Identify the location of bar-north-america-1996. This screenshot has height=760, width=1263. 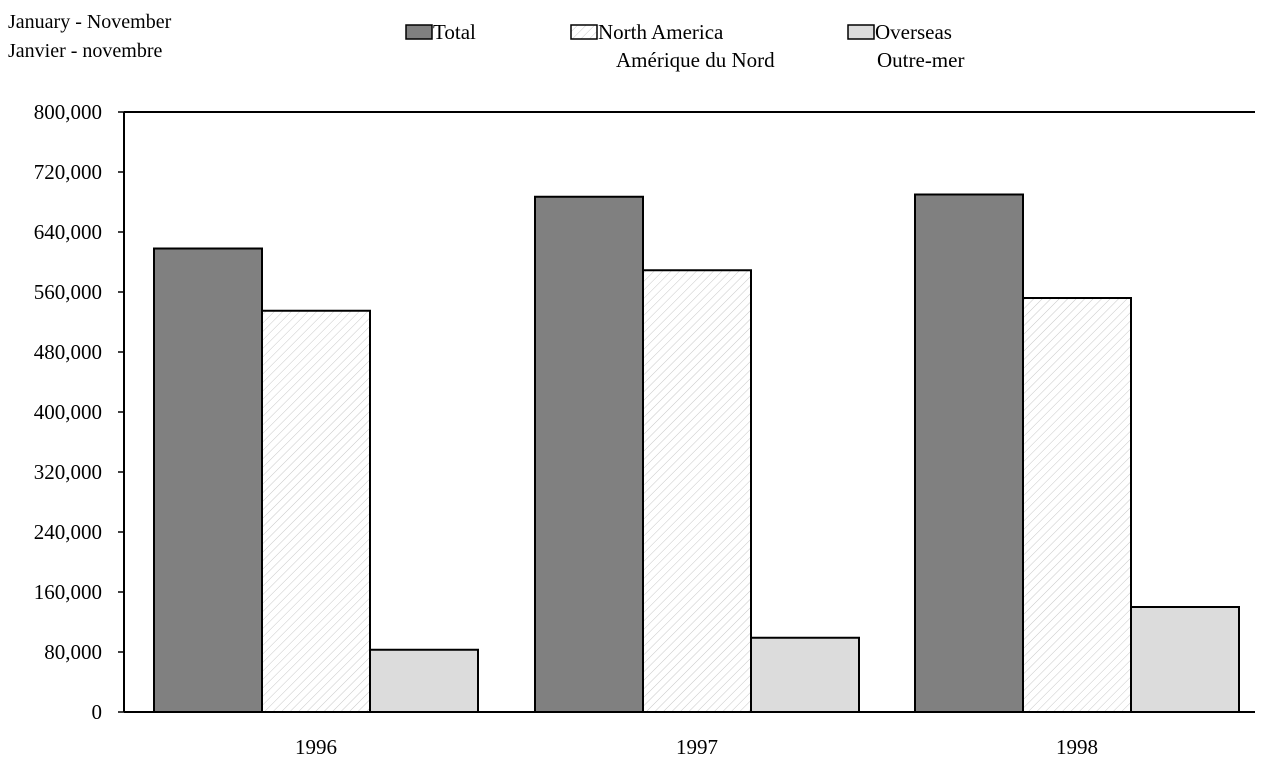
(316, 511).